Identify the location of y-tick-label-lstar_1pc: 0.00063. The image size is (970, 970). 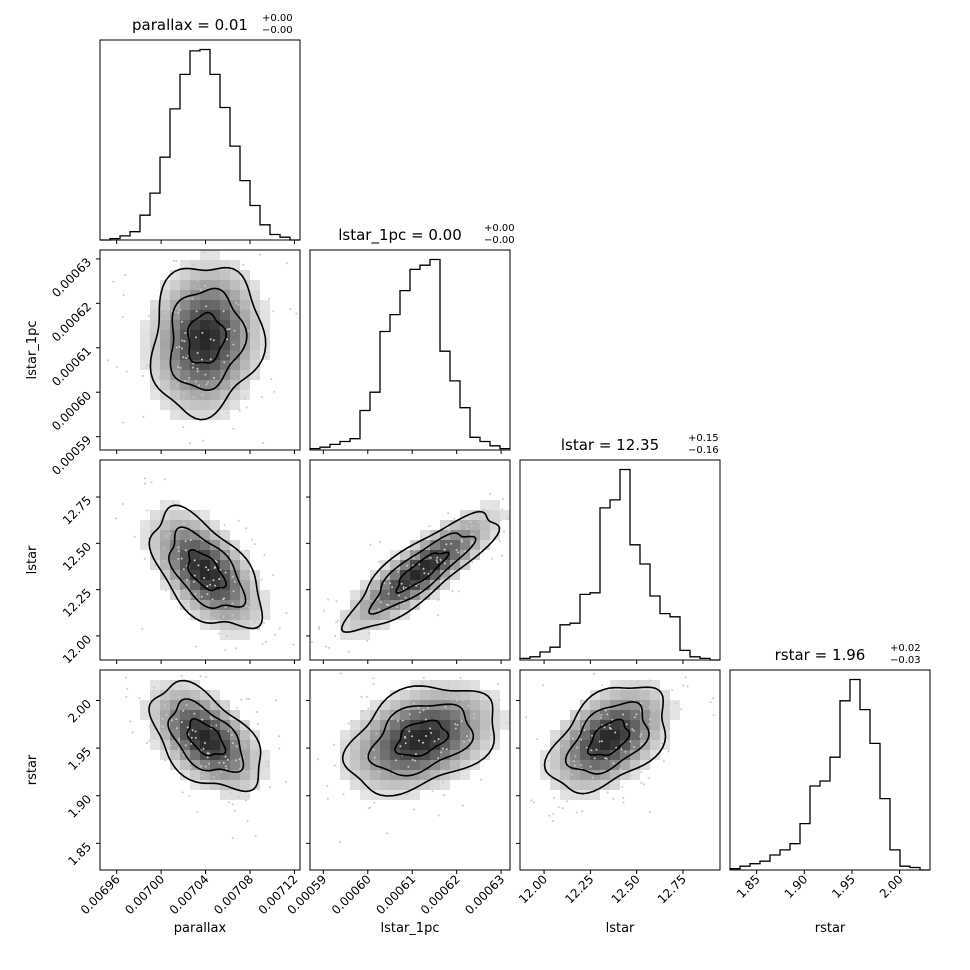
(71, 277).